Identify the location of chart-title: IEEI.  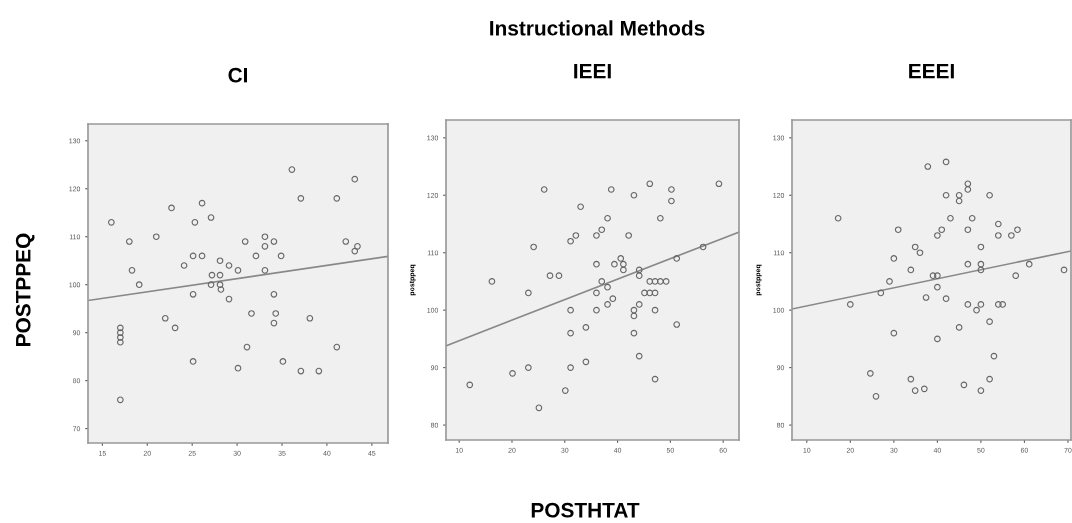
(592, 71).